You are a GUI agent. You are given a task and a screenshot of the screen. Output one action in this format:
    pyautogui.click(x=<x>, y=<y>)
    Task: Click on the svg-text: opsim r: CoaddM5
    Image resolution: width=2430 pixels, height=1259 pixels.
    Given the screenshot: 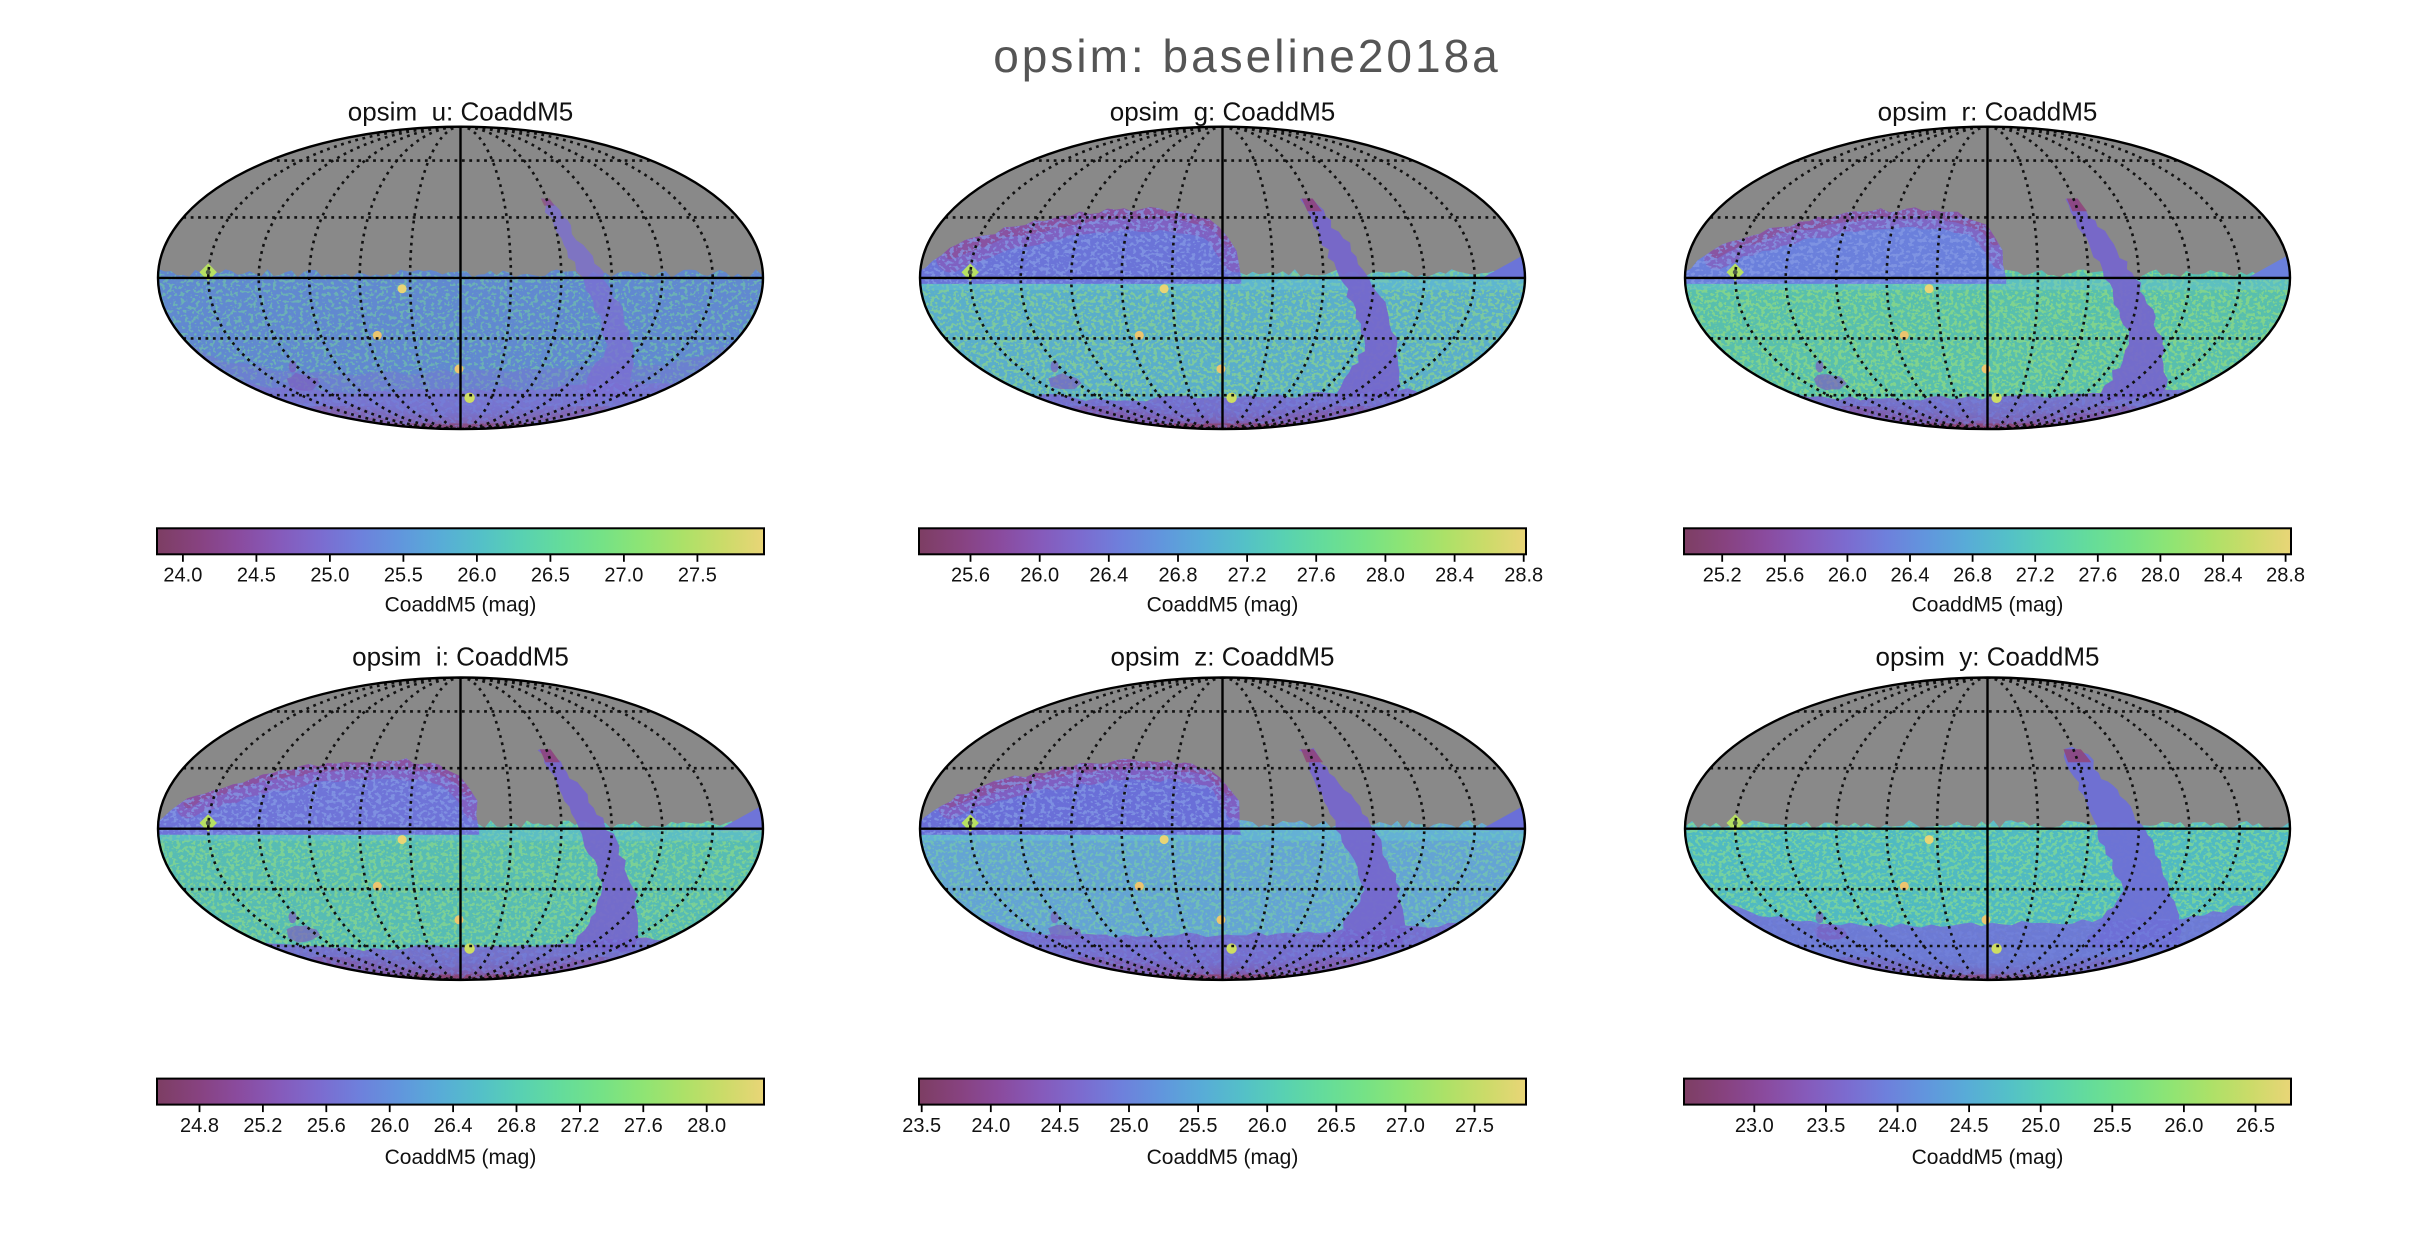 What is the action you would take?
    pyautogui.click(x=1988, y=112)
    